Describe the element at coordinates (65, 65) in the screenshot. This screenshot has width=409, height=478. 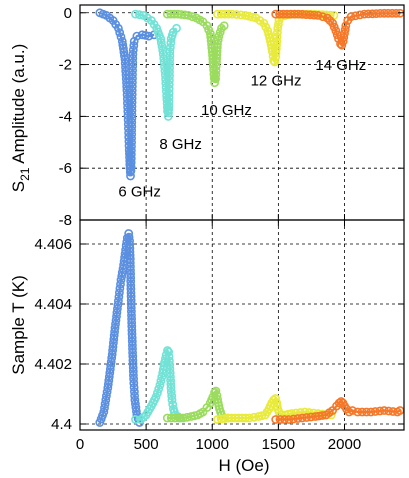
I see `y-tick-label: -2` at that location.